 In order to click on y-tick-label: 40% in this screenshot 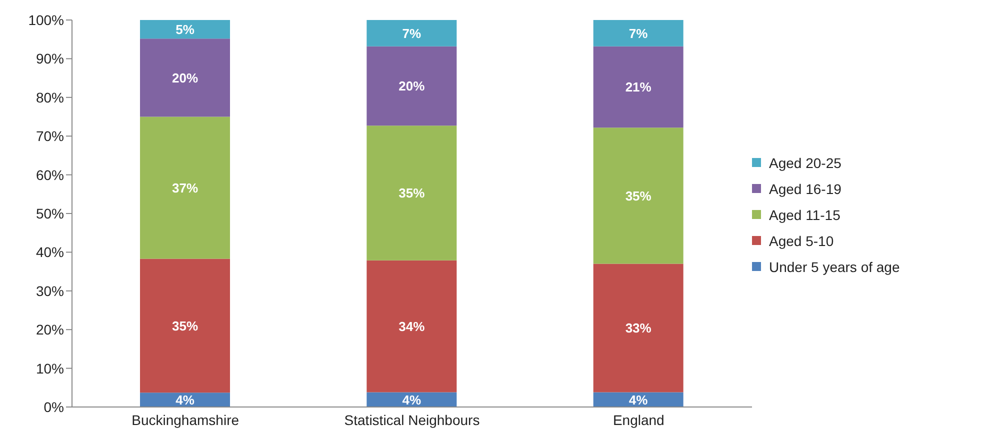, I will do `click(50, 252)`.